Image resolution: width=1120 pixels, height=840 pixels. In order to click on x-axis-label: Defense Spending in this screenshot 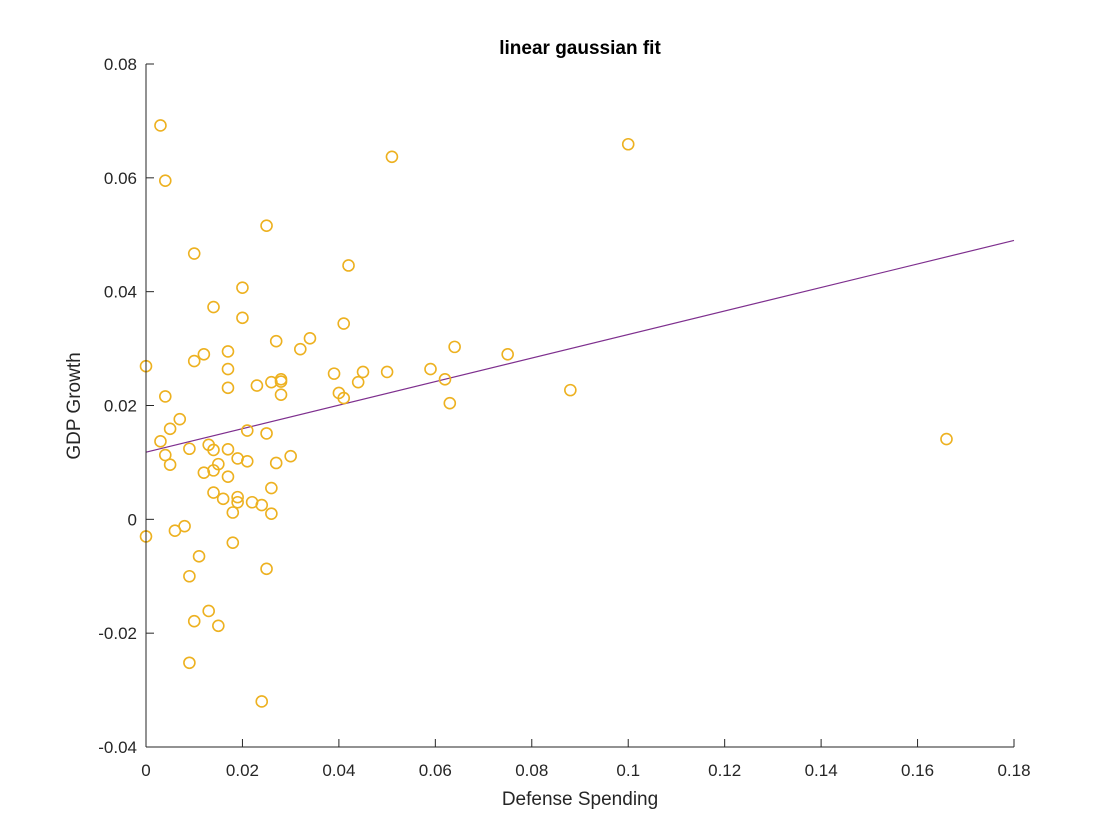, I will do `click(580, 799)`.